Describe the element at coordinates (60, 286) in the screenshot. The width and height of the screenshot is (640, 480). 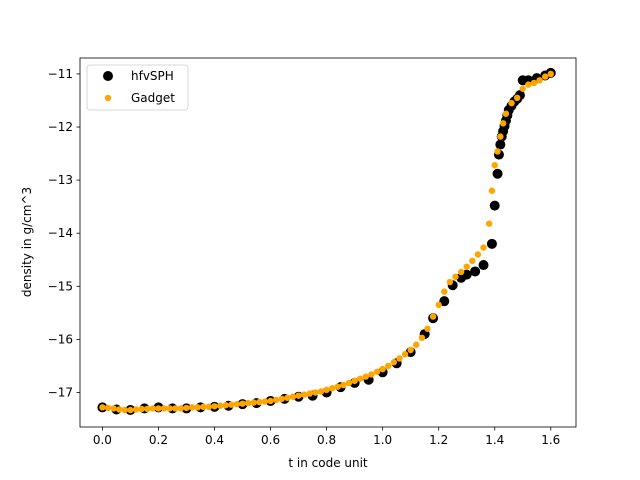
I see `y-tick-label: −15` at that location.